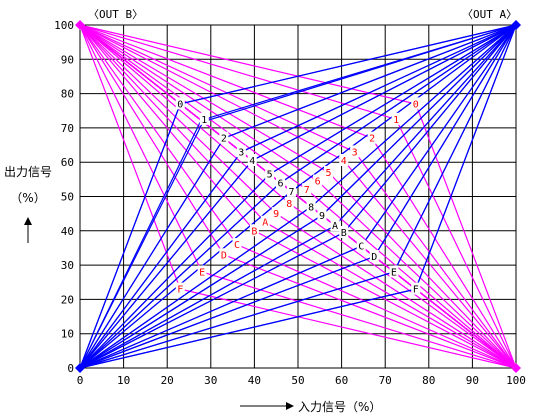 The image size is (533, 420). Describe the element at coordinates (67, 162) in the screenshot. I see `y-tick-label-6: 60` at that location.